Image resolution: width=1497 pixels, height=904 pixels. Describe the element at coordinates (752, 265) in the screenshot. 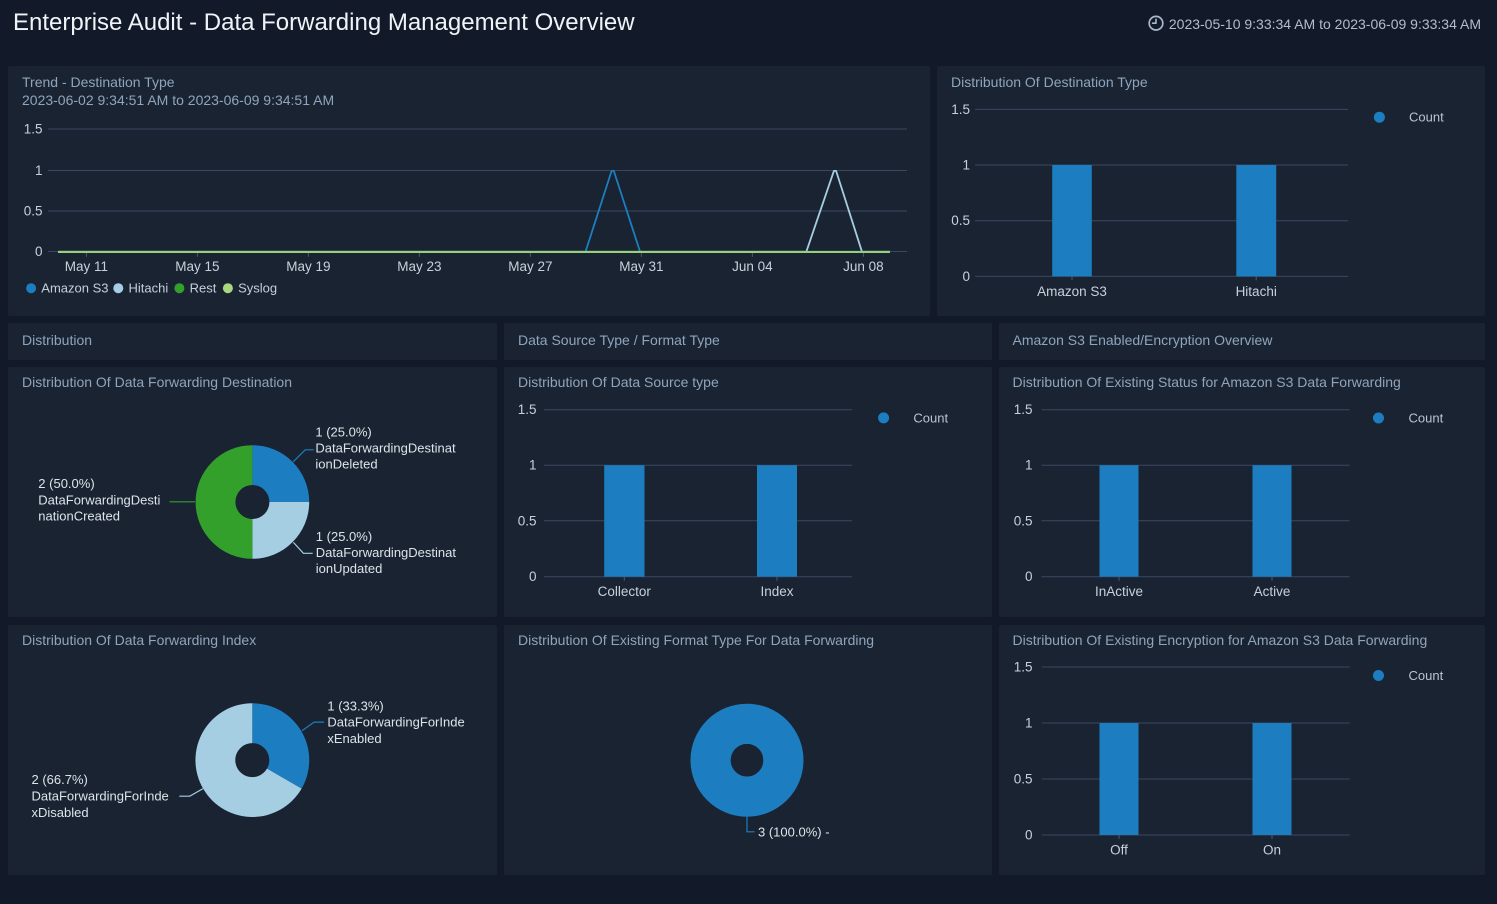

I see `svg-text: Jun 04` at that location.